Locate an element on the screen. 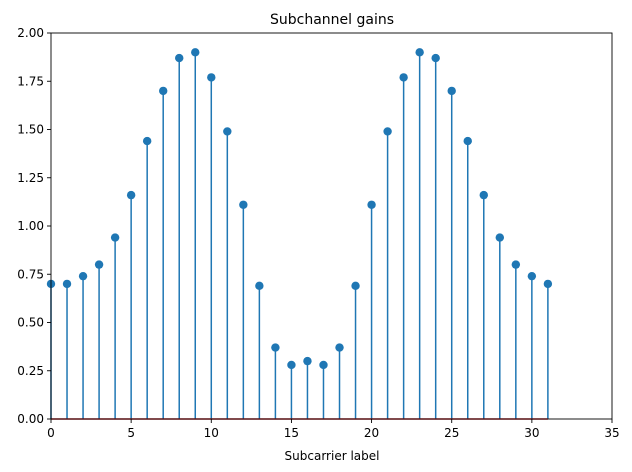 The width and height of the screenshot is (632, 472). y-tick-label: 2.00 is located at coordinates (30, 33).